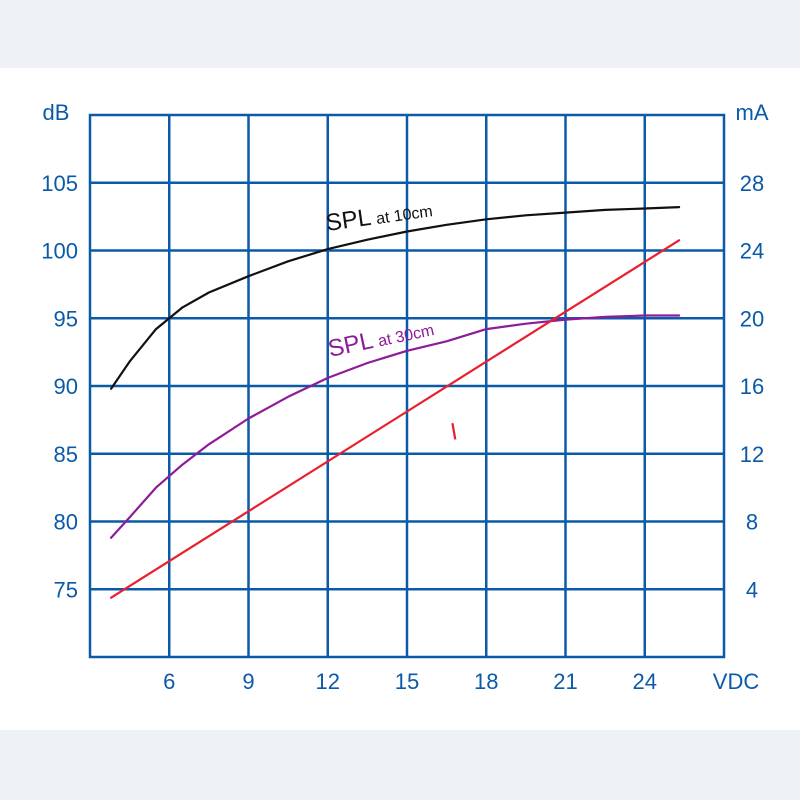 This screenshot has width=800, height=800. I want to click on y-left-tick-label: 80, so click(66, 522).